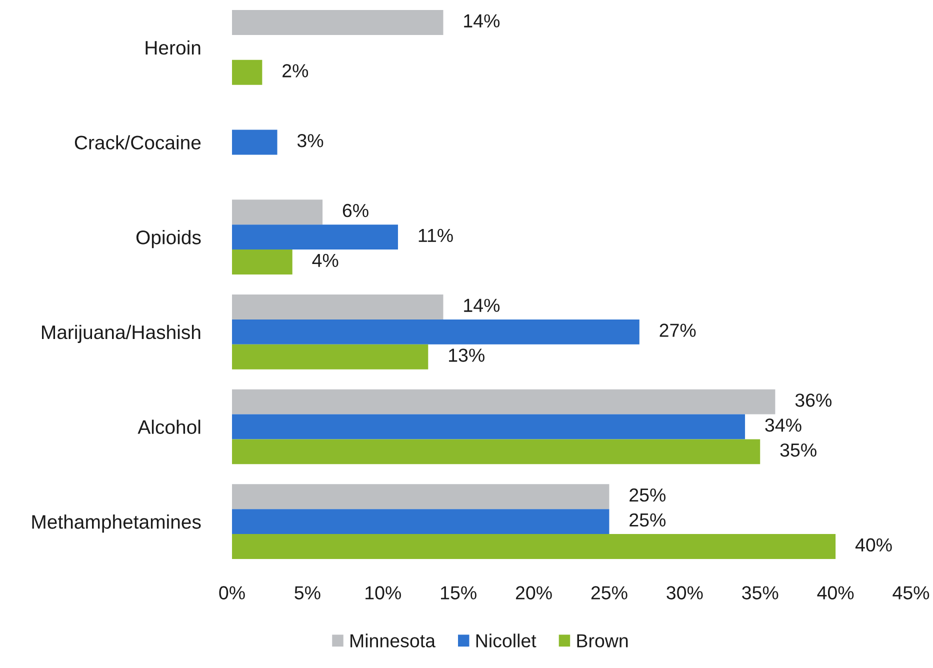  What do you see at coordinates (678, 330) in the screenshot?
I see `data-label: 27%` at bounding box center [678, 330].